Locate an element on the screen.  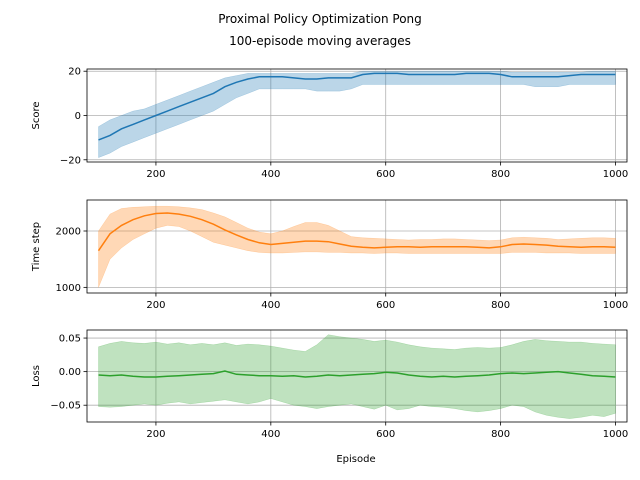
y-tick-label: 20 is located at coordinates (74, 72).